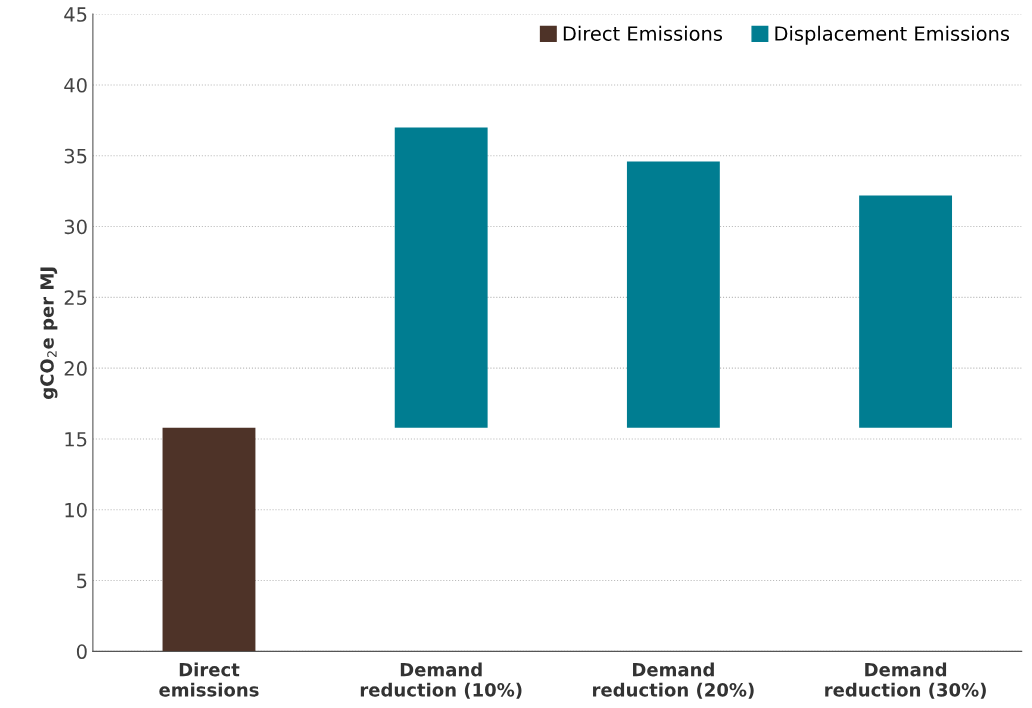 The width and height of the screenshot is (1032, 708). Describe the element at coordinates (82, 581) in the screenshot. I see `y-tick-label: 5` at that location.